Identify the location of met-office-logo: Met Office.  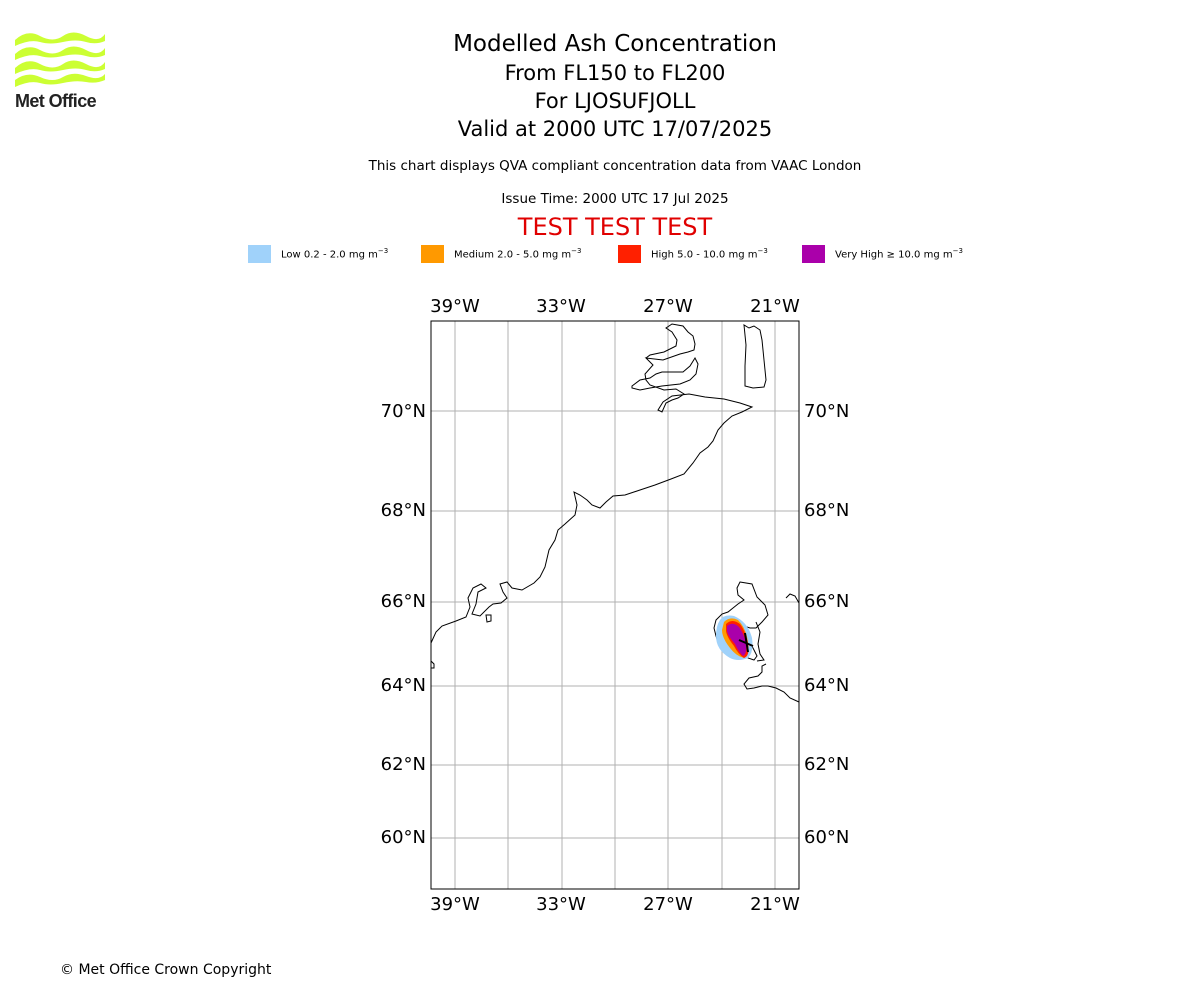
(61, 71).